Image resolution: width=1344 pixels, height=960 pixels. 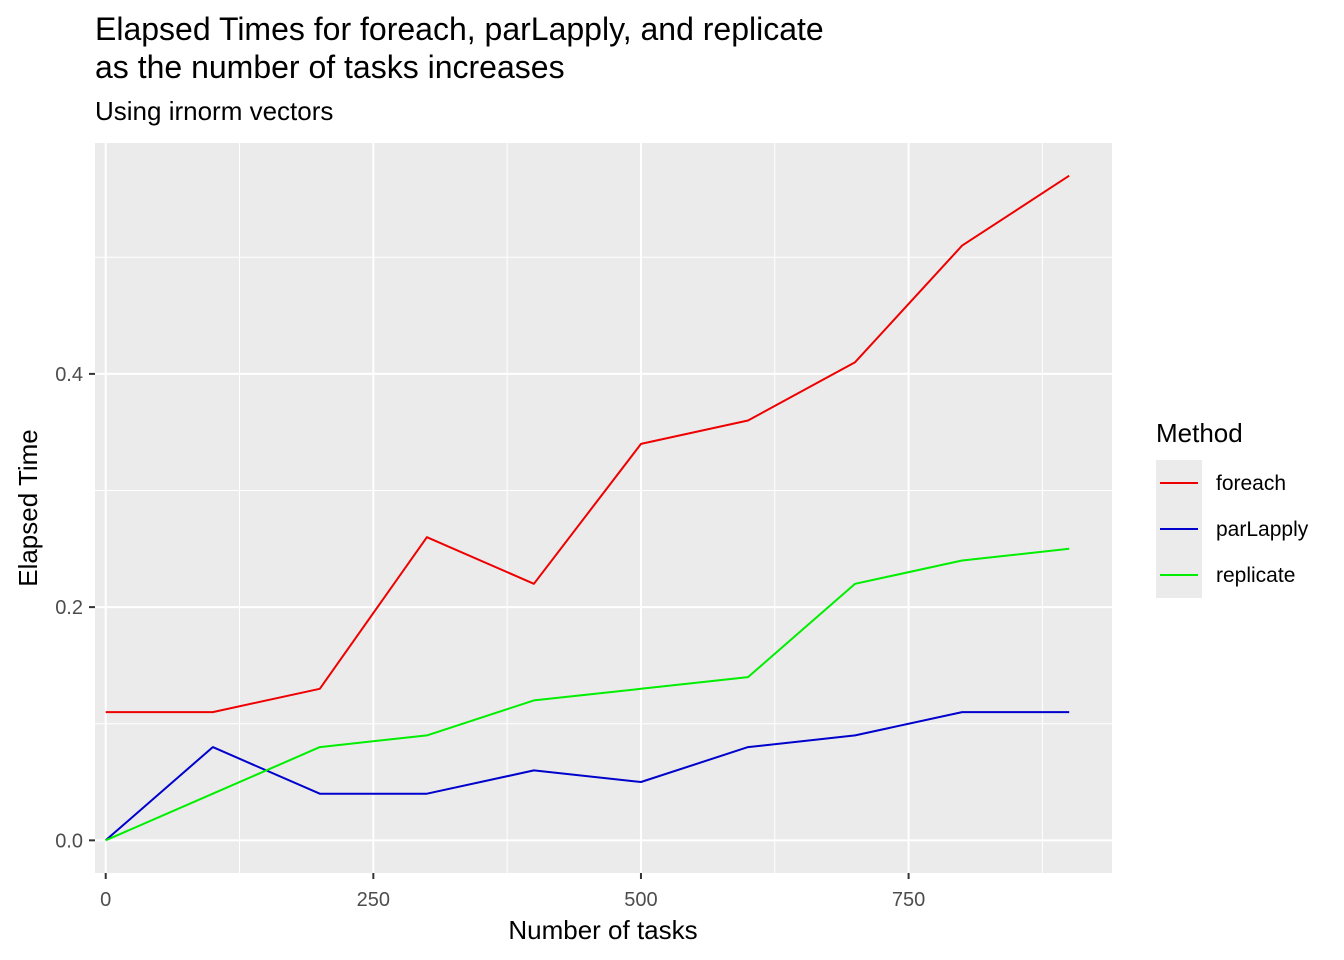 What do you see at coordinates (512, 892) in the screenshot?
I see `x-axis-ticks: 0 250 500 750` at bounding box center [512, 892].